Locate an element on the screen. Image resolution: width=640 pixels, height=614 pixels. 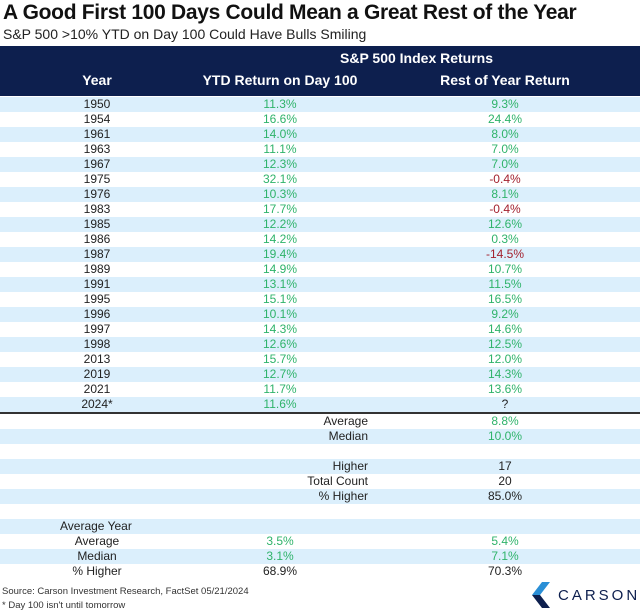
row-label: % Higher is located at coordinates (97, 571).